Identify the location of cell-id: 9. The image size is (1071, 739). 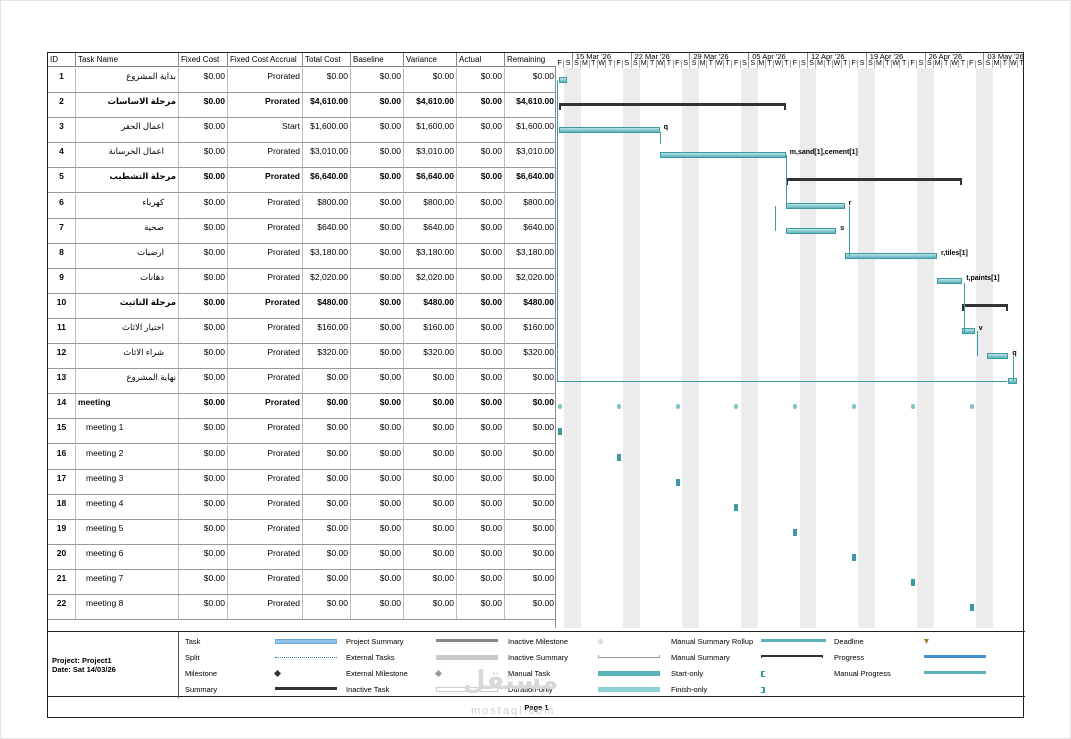
(62, 280).